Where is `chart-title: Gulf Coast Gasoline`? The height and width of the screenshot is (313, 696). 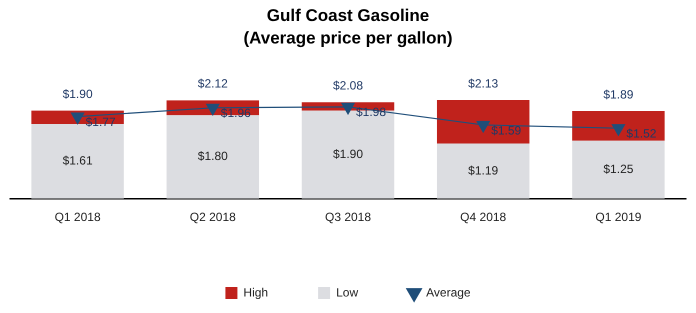 chart-title: Gulf Coast Gasoline is located at coordinates (348, 15).